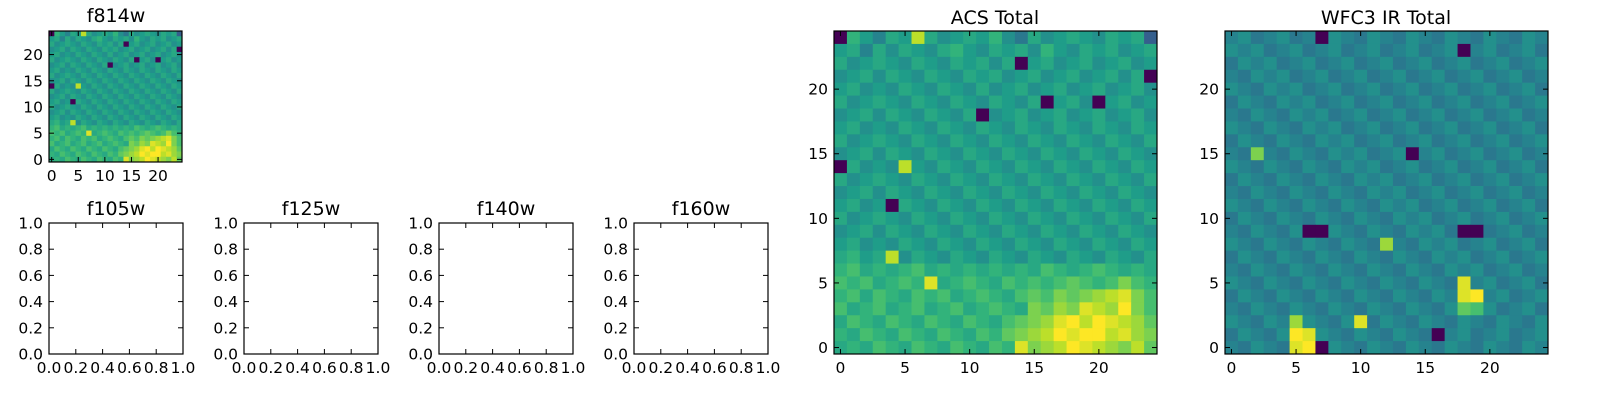  Describe the element at coordinates (615, 328) in the screenshot. I see `y-tick-label: 0.2` at that location.